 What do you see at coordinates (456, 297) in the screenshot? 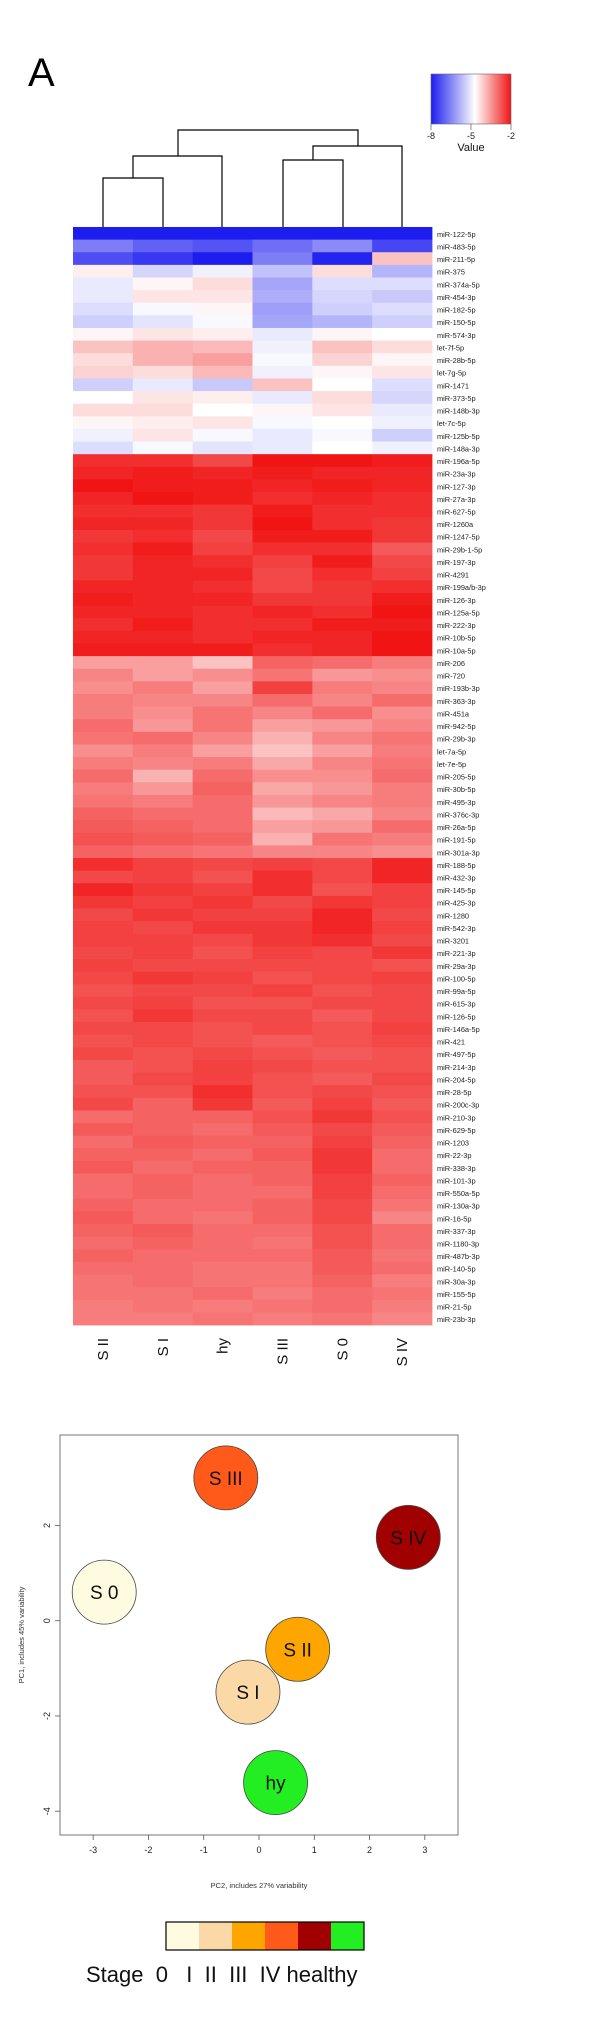
I see `heatmap-row-label: miR-454-3p` at bounding box center [456, 297].